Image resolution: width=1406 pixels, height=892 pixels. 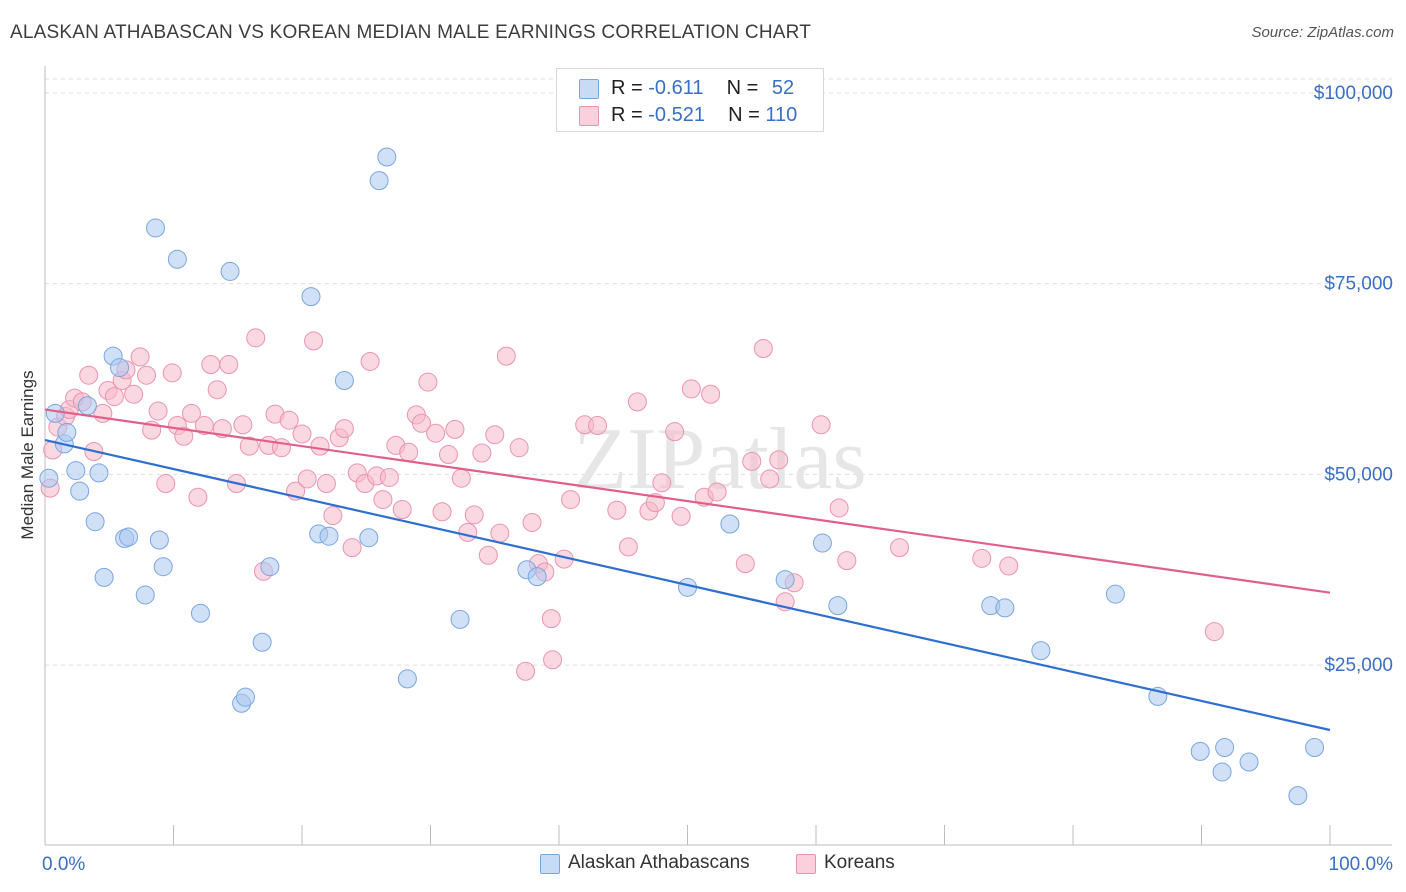 I want to click on x-tick-labels: 0.0% 100.0%, so click(x=717, y=864).